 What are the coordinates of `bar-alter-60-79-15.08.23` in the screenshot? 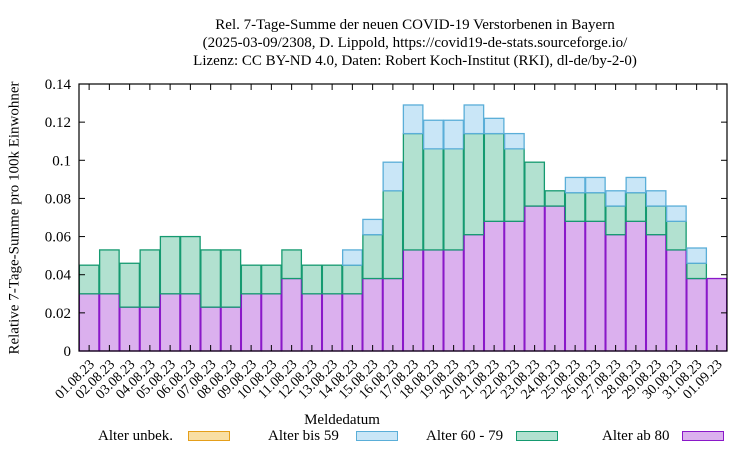 It's located at (373, 257).